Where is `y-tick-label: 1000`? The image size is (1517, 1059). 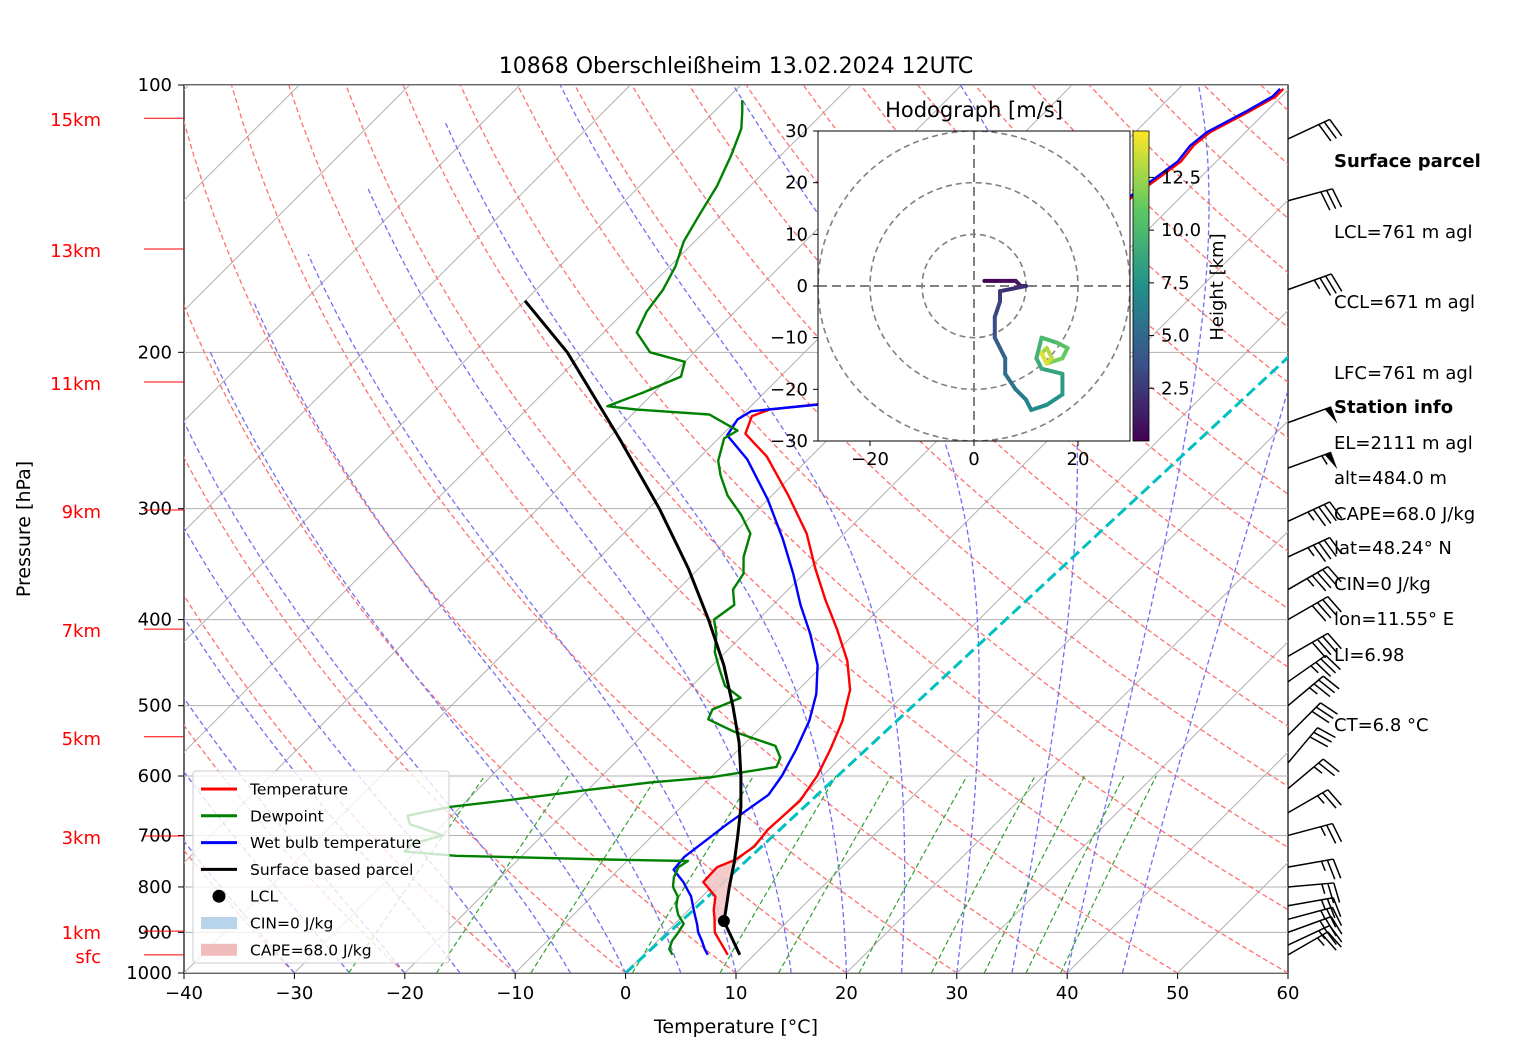
y-tick-label: 1000 is located at coordinates (149, 973).